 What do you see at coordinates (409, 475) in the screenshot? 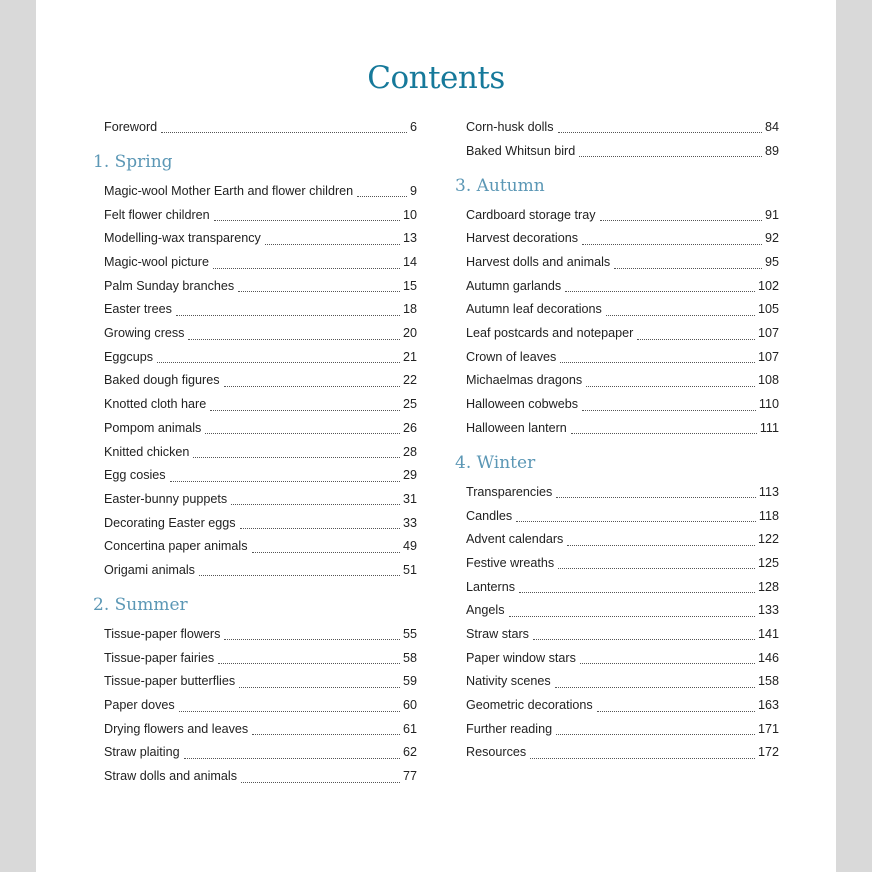
I see `page-number: 29` at bounding box center [409, 475].